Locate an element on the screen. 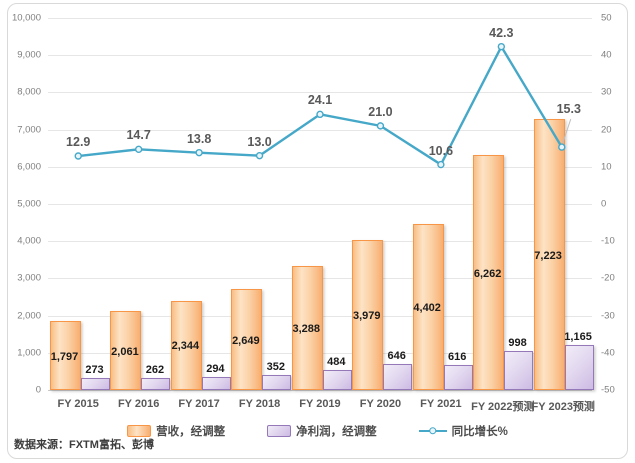  x-axis-label: FY 2021 is located at coordinates (441, 404).